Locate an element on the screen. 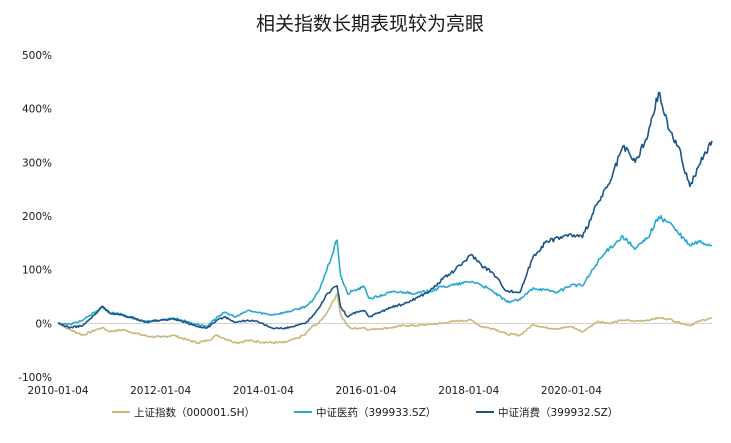 The image size is (731, 443). y-tick-label: 400% is located at coordinates (37, 110).